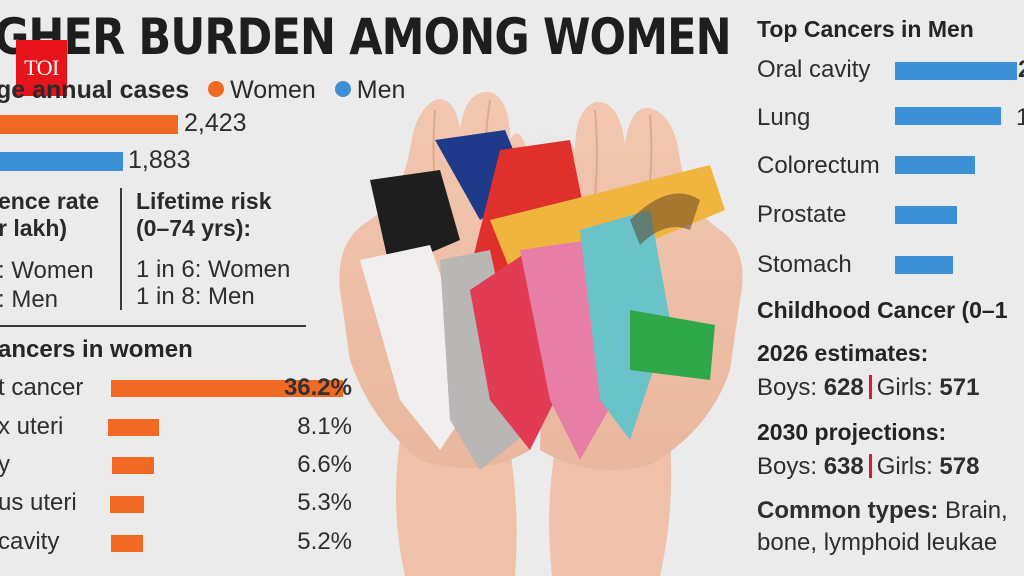 Image resolution: width=1024 pixels, height=576 pixels. Describe the element at coordinates (814, 69) in the screenshot. I see `row-label: Oral cavity` at that location.